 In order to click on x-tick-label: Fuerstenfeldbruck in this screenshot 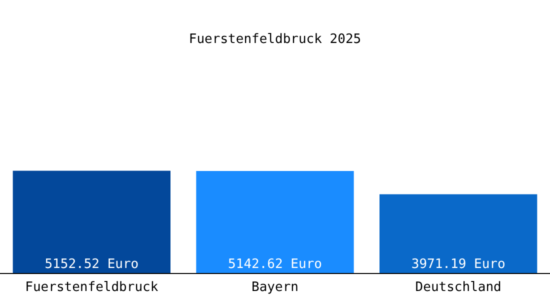, I will do `click(91, 287)`.